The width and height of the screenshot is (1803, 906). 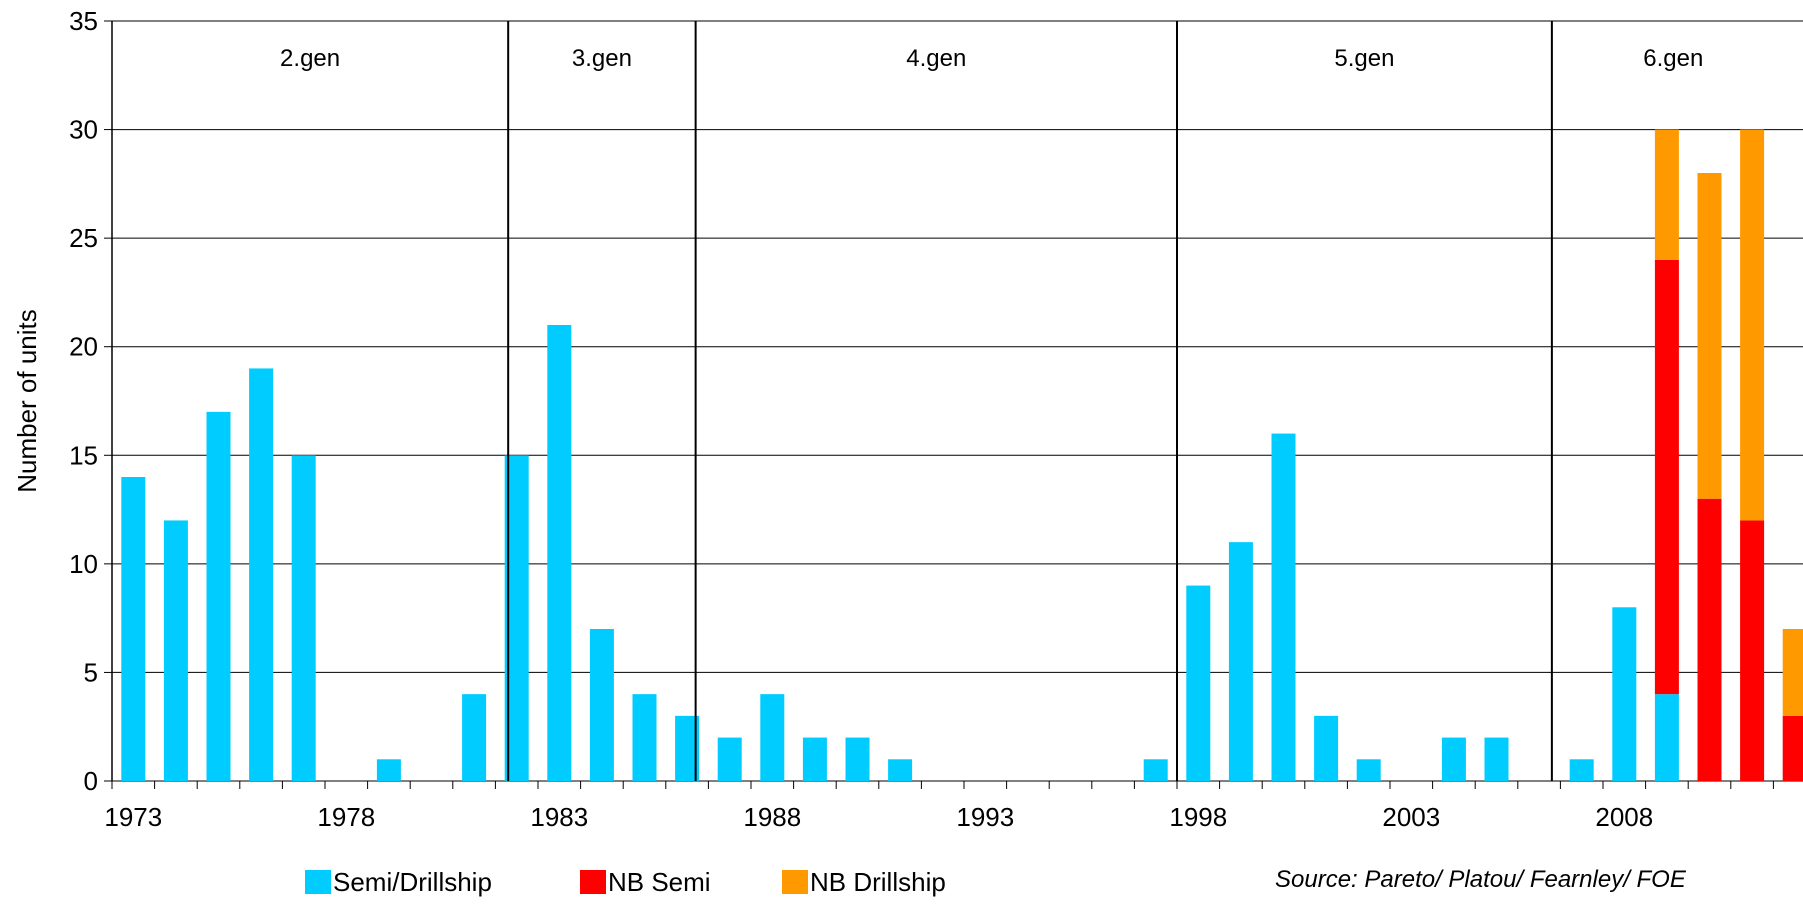 I want to click on bar-semi-drillship-1987, so click(x=729, y=759).